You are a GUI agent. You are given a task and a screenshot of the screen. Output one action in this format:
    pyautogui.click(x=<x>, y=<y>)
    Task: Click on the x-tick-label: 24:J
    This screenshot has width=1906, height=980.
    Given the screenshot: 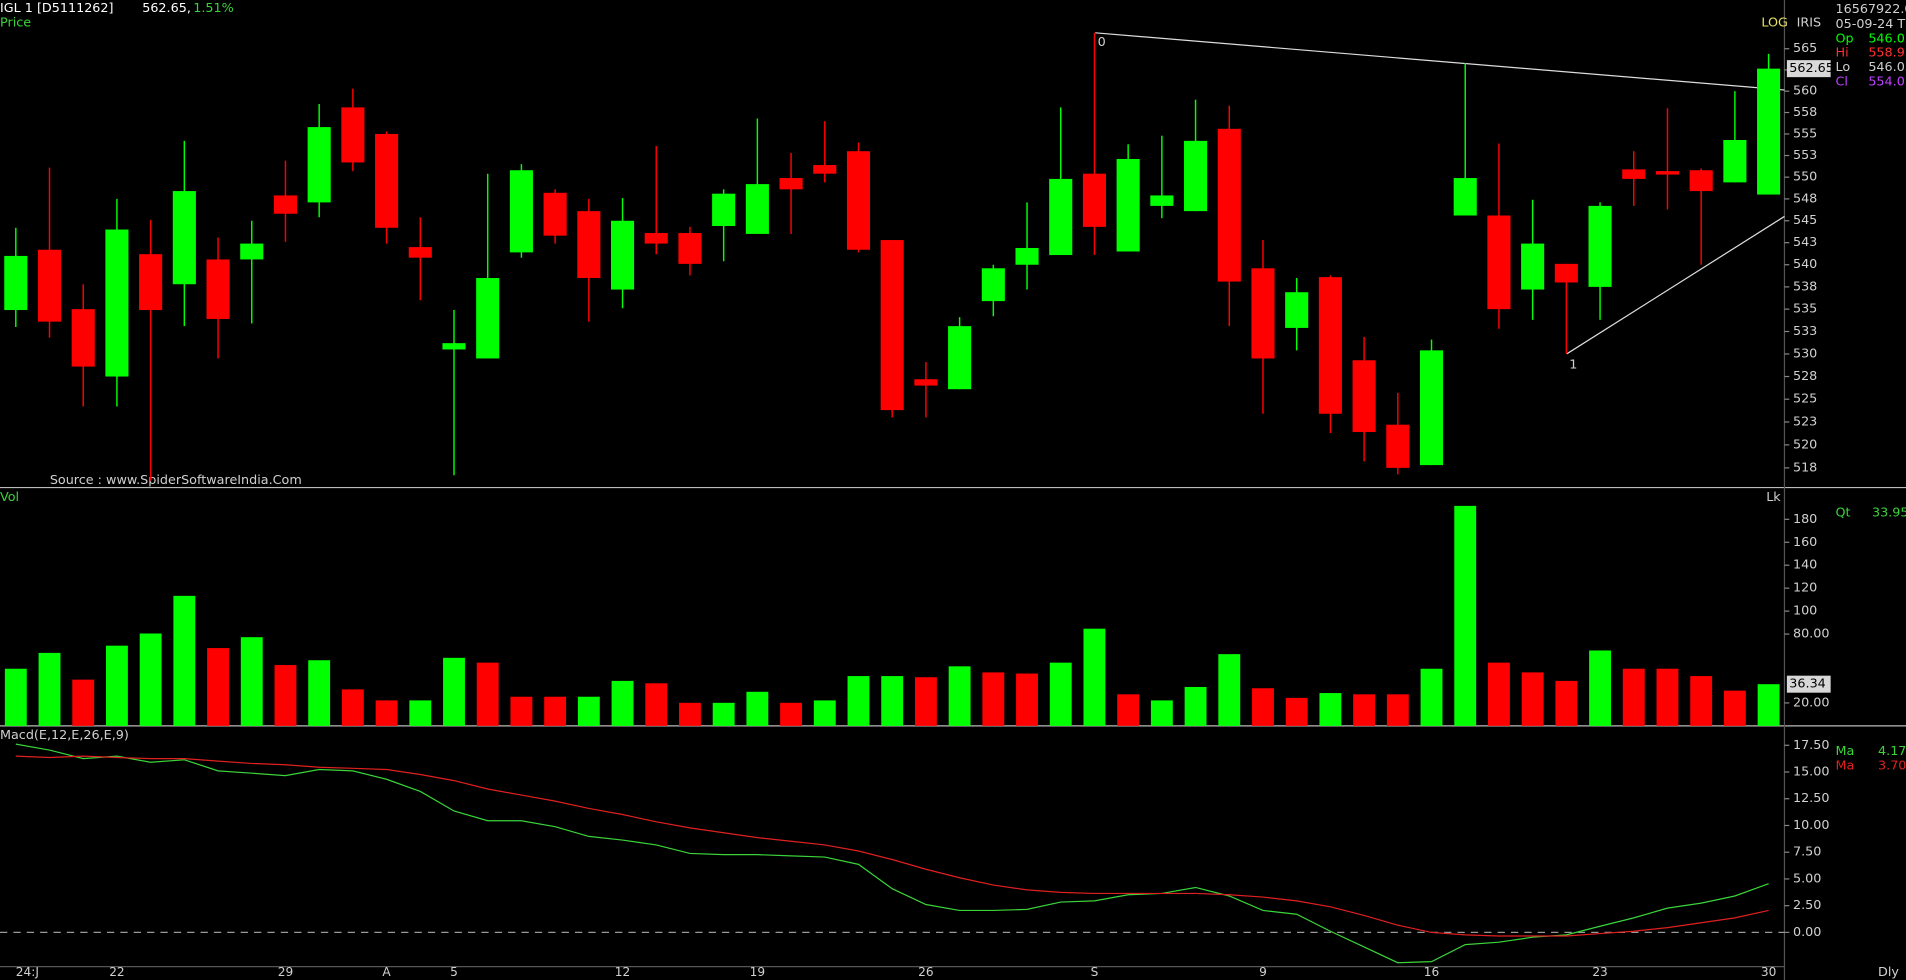 What is the action you would take?
    pyautogui.click(x=27, y=972)
    